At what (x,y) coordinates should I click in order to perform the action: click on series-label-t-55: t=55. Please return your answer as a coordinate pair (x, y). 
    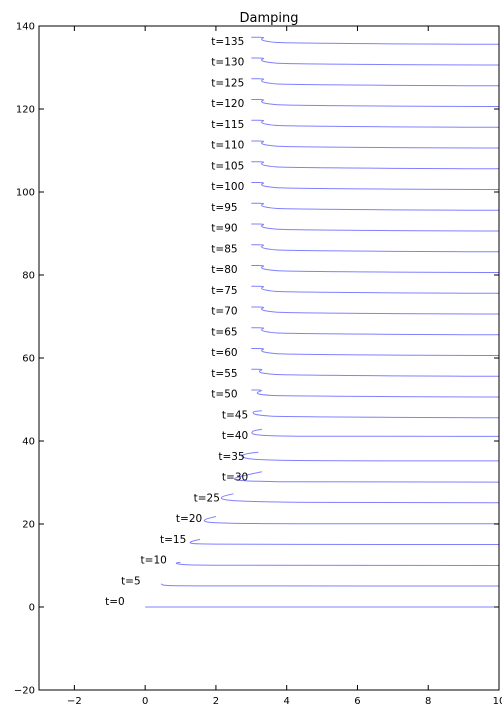
    Looking at the image, I should click on (224, 374).